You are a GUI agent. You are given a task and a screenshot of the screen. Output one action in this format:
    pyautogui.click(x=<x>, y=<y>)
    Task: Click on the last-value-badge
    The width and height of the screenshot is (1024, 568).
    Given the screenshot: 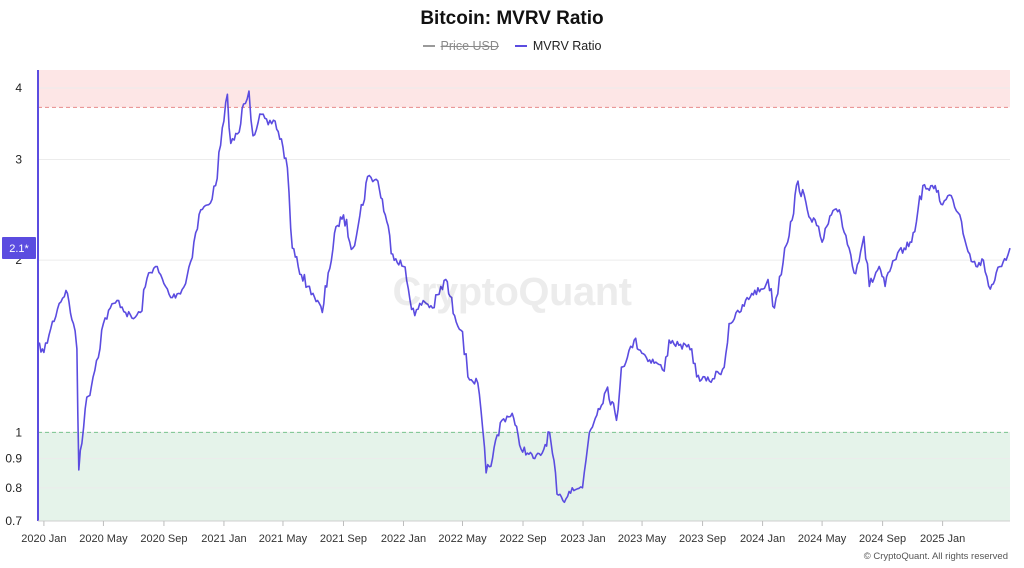 What is the action you would take?
    pyautogui.click(x=19, y=248)
    